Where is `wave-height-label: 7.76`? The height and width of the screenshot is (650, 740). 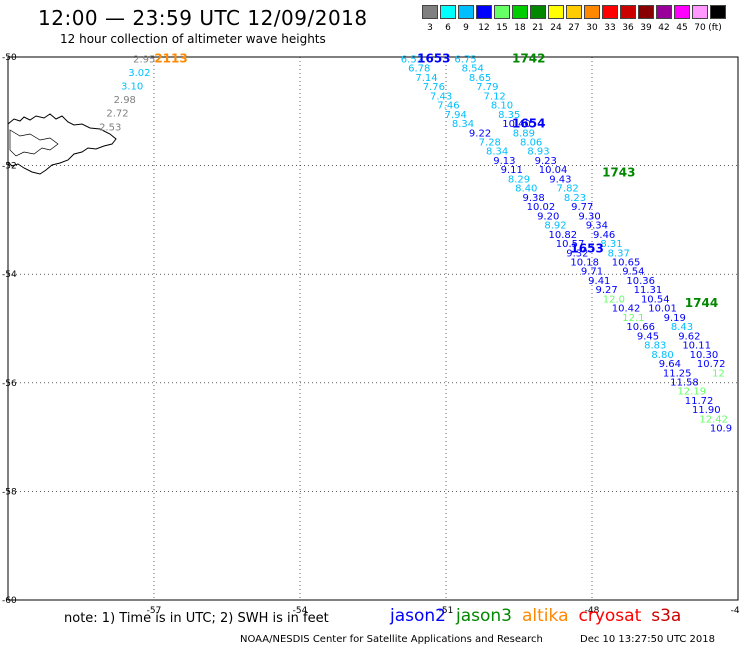 wave-height-label: 7.76 is located at coordinates (434, 87).